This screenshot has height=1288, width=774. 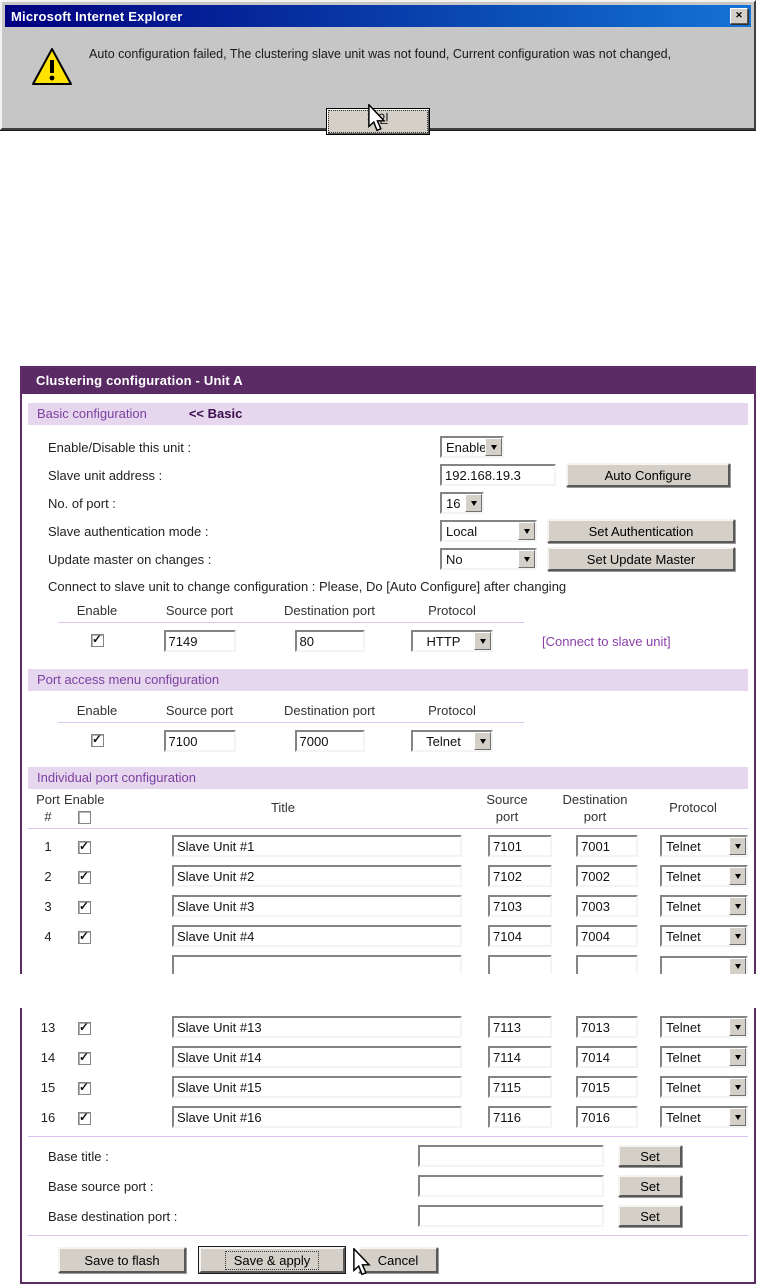 I want to click on connect-source-port-input, so click(x=199, y=641).